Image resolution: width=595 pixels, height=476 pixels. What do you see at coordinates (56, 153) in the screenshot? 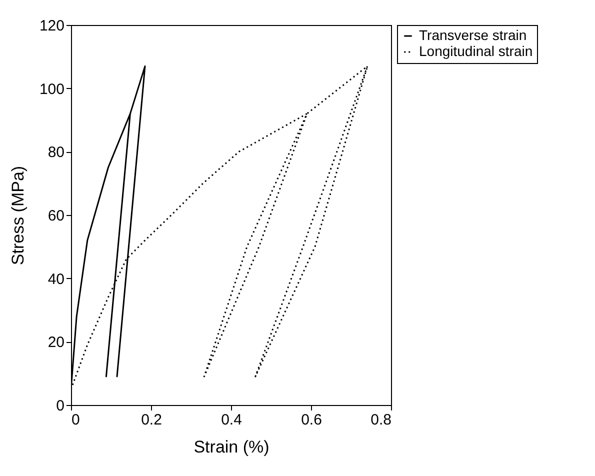
I see `y-tick-label: 80` at bounding box center [56, 153].